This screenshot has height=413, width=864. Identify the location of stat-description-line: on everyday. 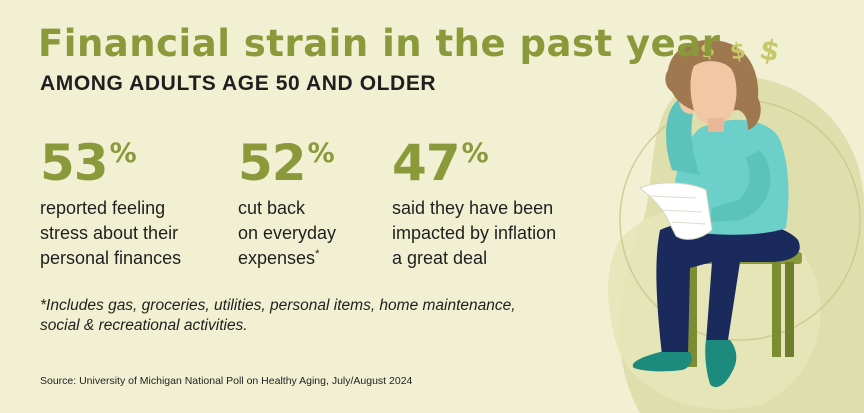
(287, 233).